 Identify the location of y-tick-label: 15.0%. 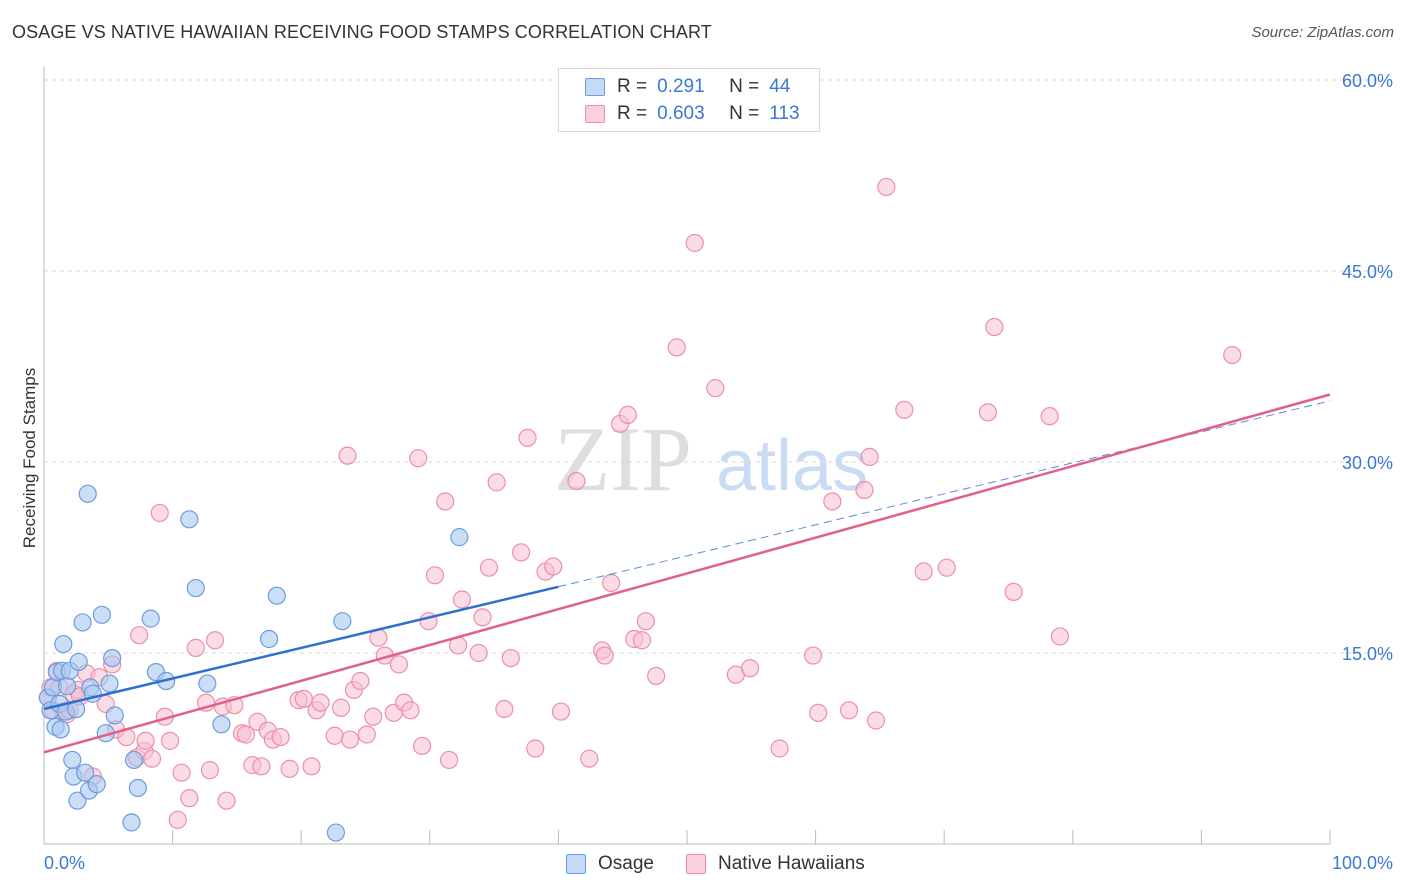
(1367, 654).